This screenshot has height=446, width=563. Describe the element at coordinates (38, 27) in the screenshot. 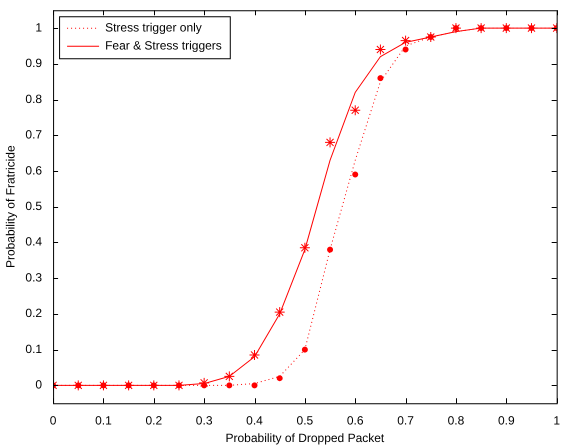

I see `y-tick-label: 1` at that location.